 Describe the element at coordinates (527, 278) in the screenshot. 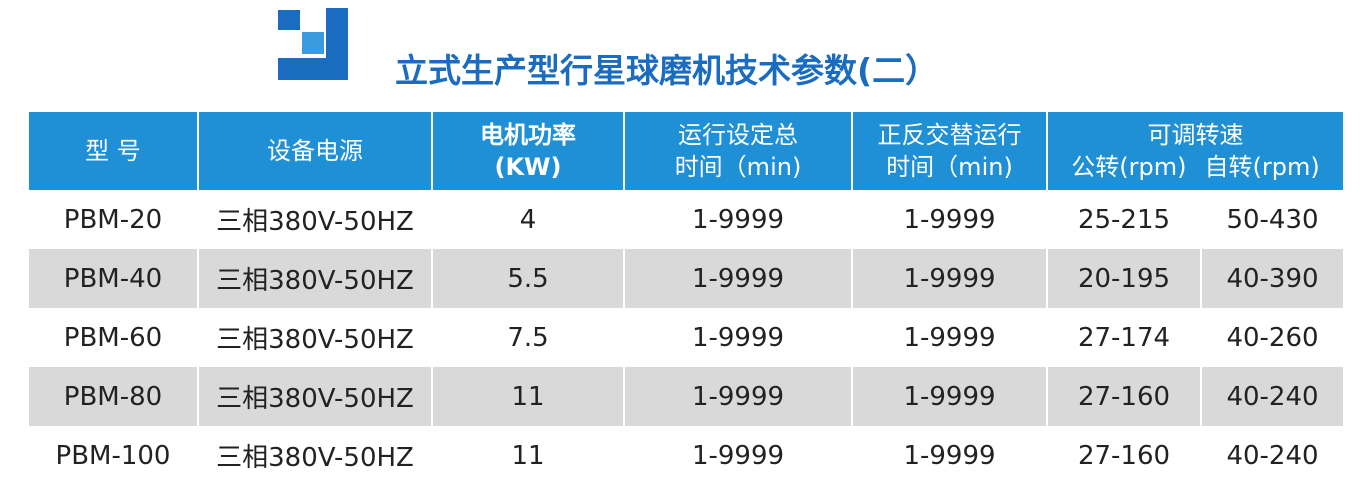

I see `cell: 5.5` at that location.